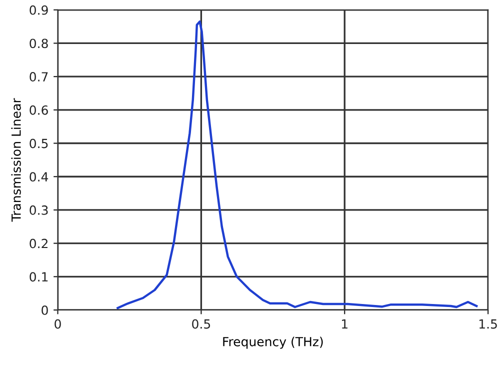 This screenshot has height=366, width=498. I want to click on y-tick-label: 0.2, so click(39, 243).